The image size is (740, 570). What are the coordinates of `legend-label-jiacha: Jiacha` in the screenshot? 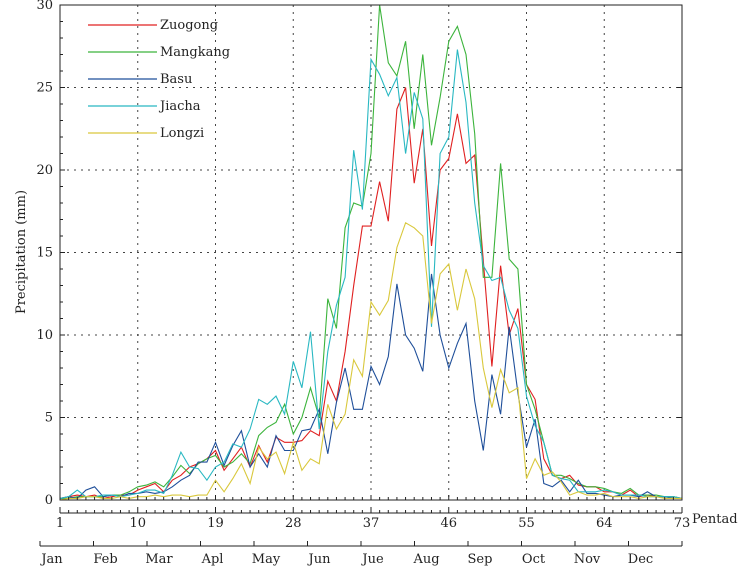 It's located at (179, 106).